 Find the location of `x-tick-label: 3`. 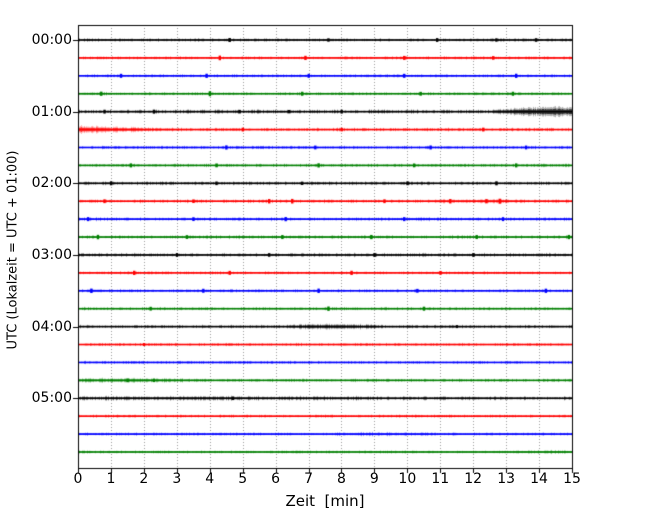

x-tick-label: 3 is located at coordinates (177, 479).